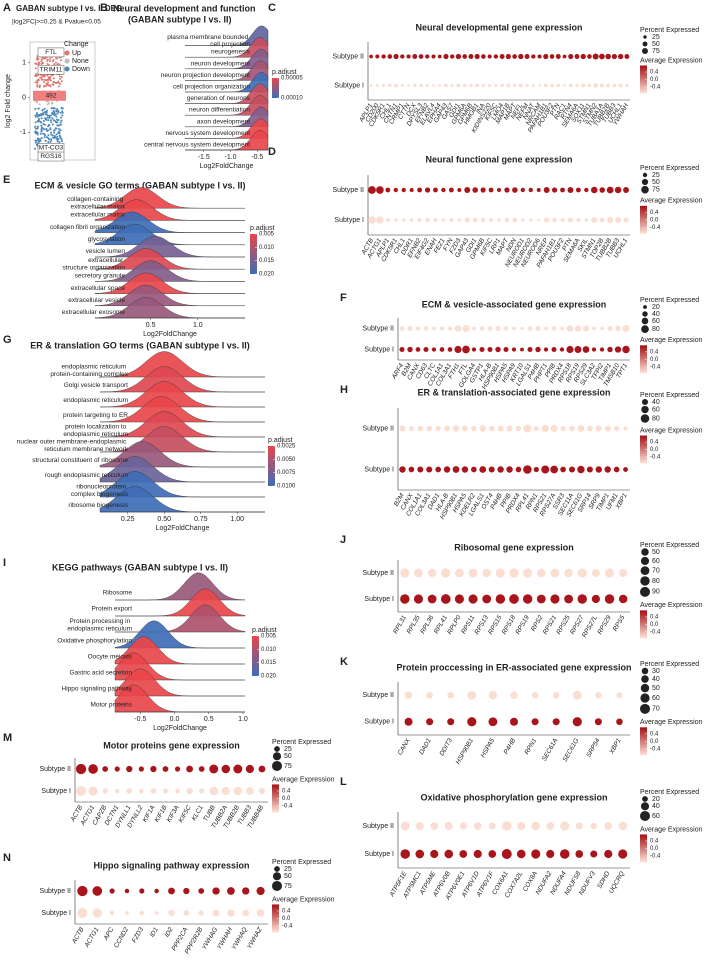 This screenshot has width=707, height=974. What do you see at coordinates (230, 157) in the screenshot?
I see `x-tick-label: -1.0` at bounding box center [230, 157].